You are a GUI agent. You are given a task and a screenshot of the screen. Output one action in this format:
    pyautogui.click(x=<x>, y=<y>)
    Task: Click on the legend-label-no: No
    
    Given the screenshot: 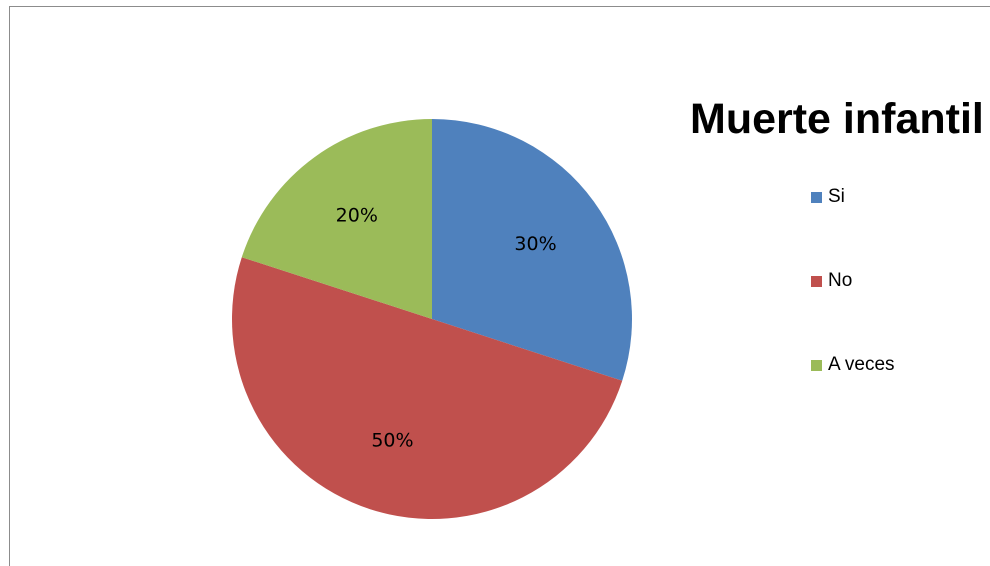 What is the action you would take?
    pyautogui.click(x=840, y=280)
    